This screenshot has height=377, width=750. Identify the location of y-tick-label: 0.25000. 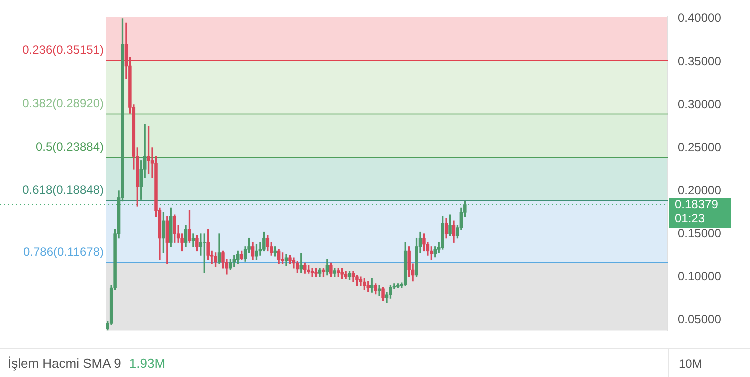
(700, 147).